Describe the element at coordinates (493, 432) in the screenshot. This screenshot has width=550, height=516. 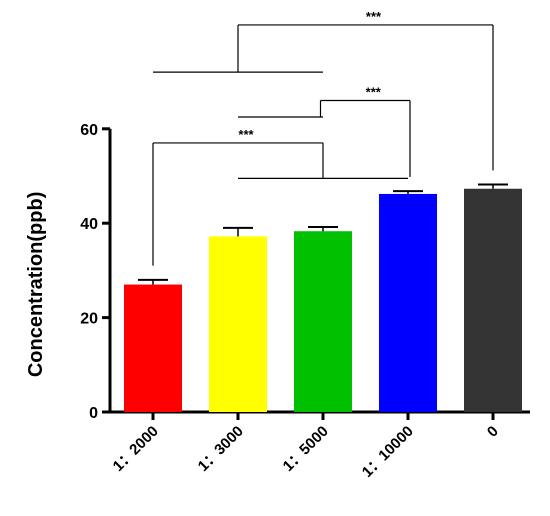
I see `x-tick-label: 0` at that location.